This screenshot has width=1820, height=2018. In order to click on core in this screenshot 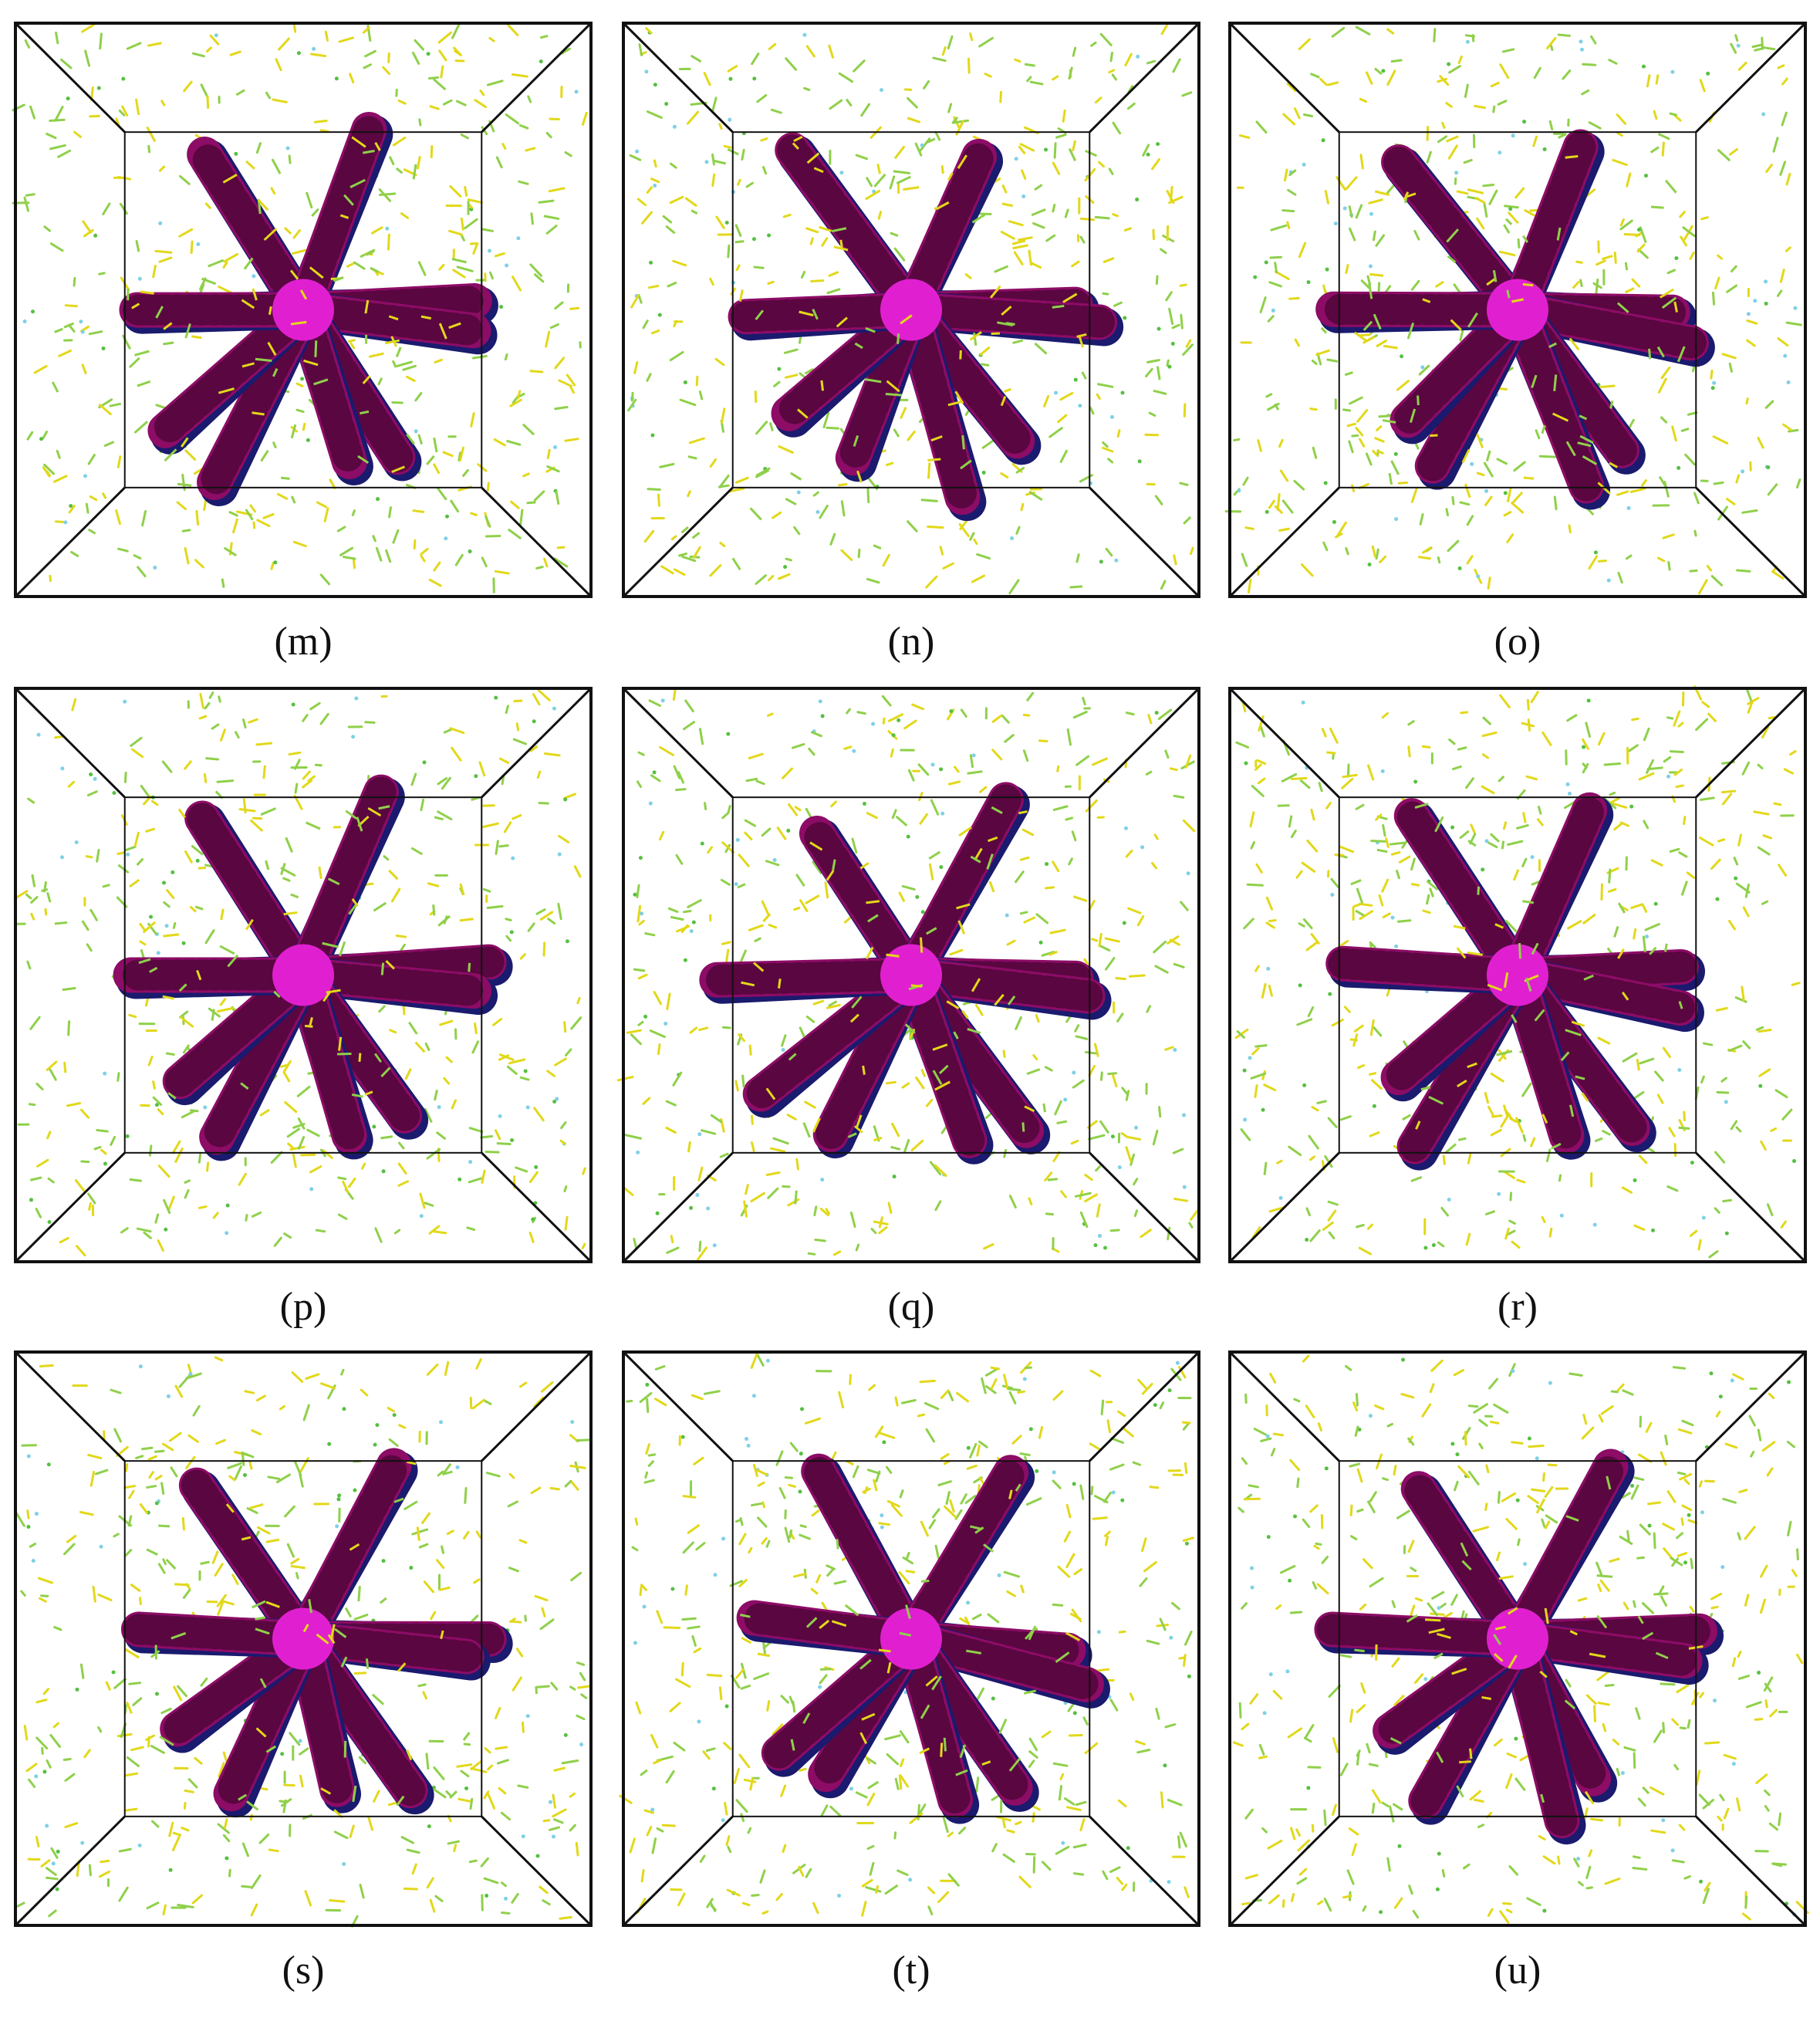, I will do `click(911, 975)`.